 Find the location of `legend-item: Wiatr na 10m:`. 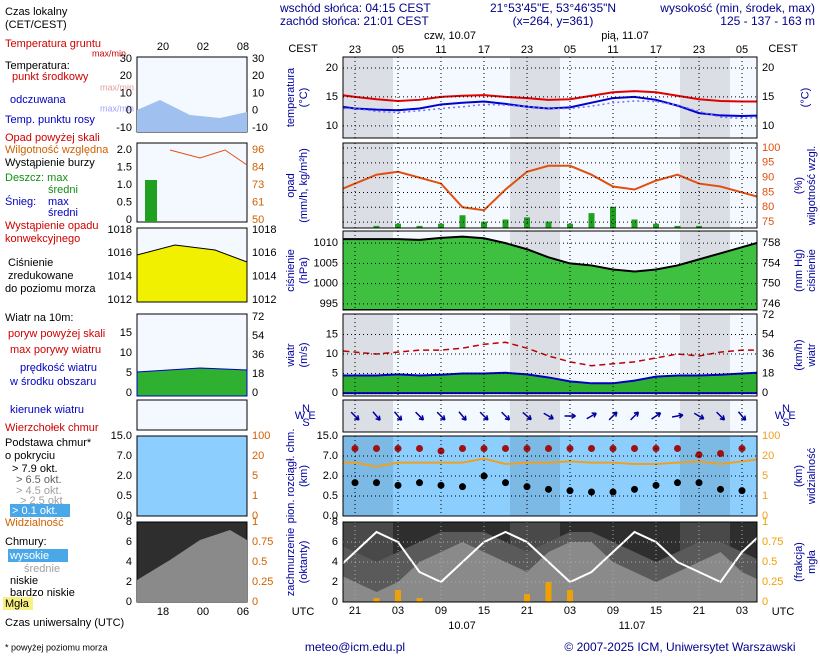

legend-item: Wiatr na 10m: is located at coordinates (39, 318).